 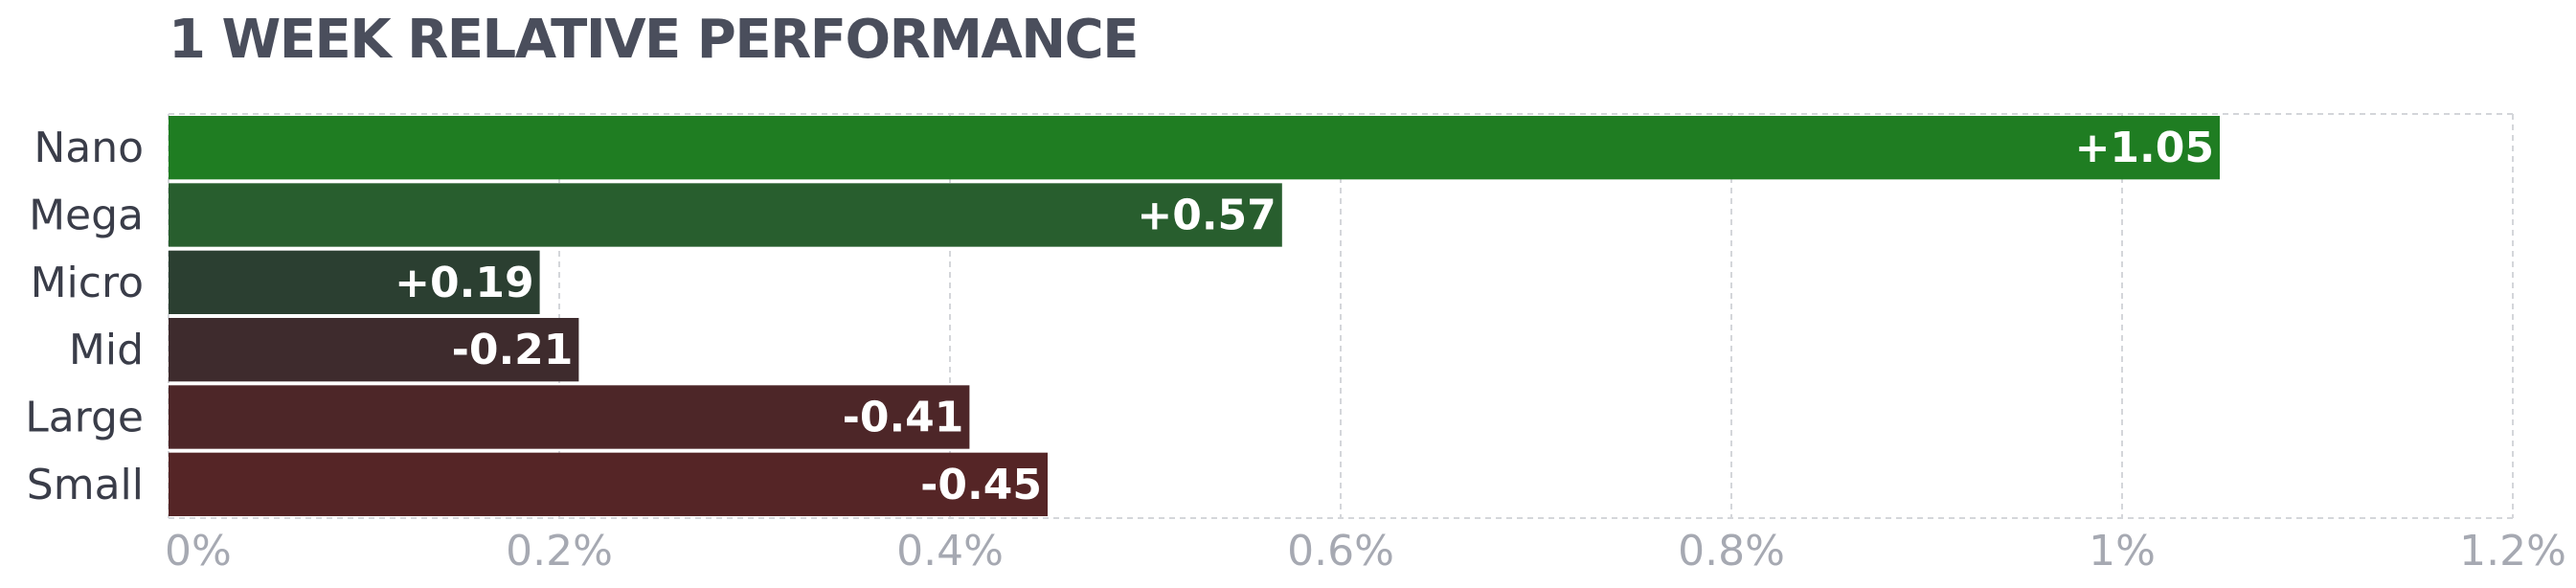 I want to click on x-tick-label: 1%, so click(x=2122, y=551).